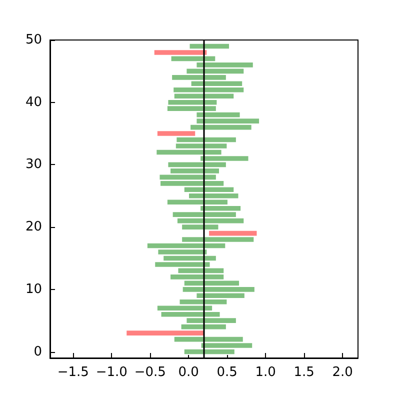 The height and width of the screenshot is (399, 399). I want to click on y-tick-label: 0, so click(38, 352).